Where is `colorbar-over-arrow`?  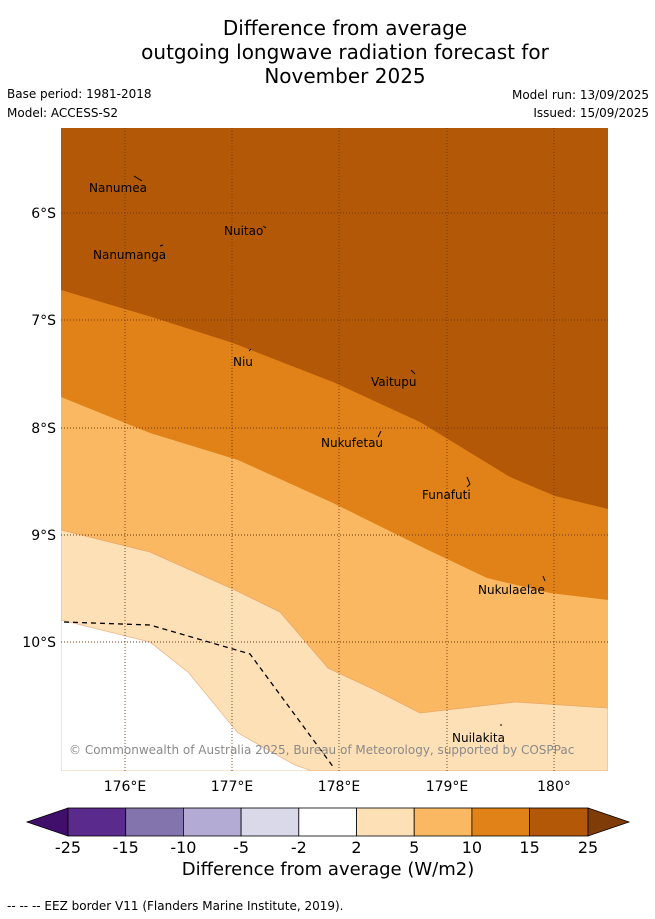 colorbar-over-arrow is located at coordinates (609, 822).